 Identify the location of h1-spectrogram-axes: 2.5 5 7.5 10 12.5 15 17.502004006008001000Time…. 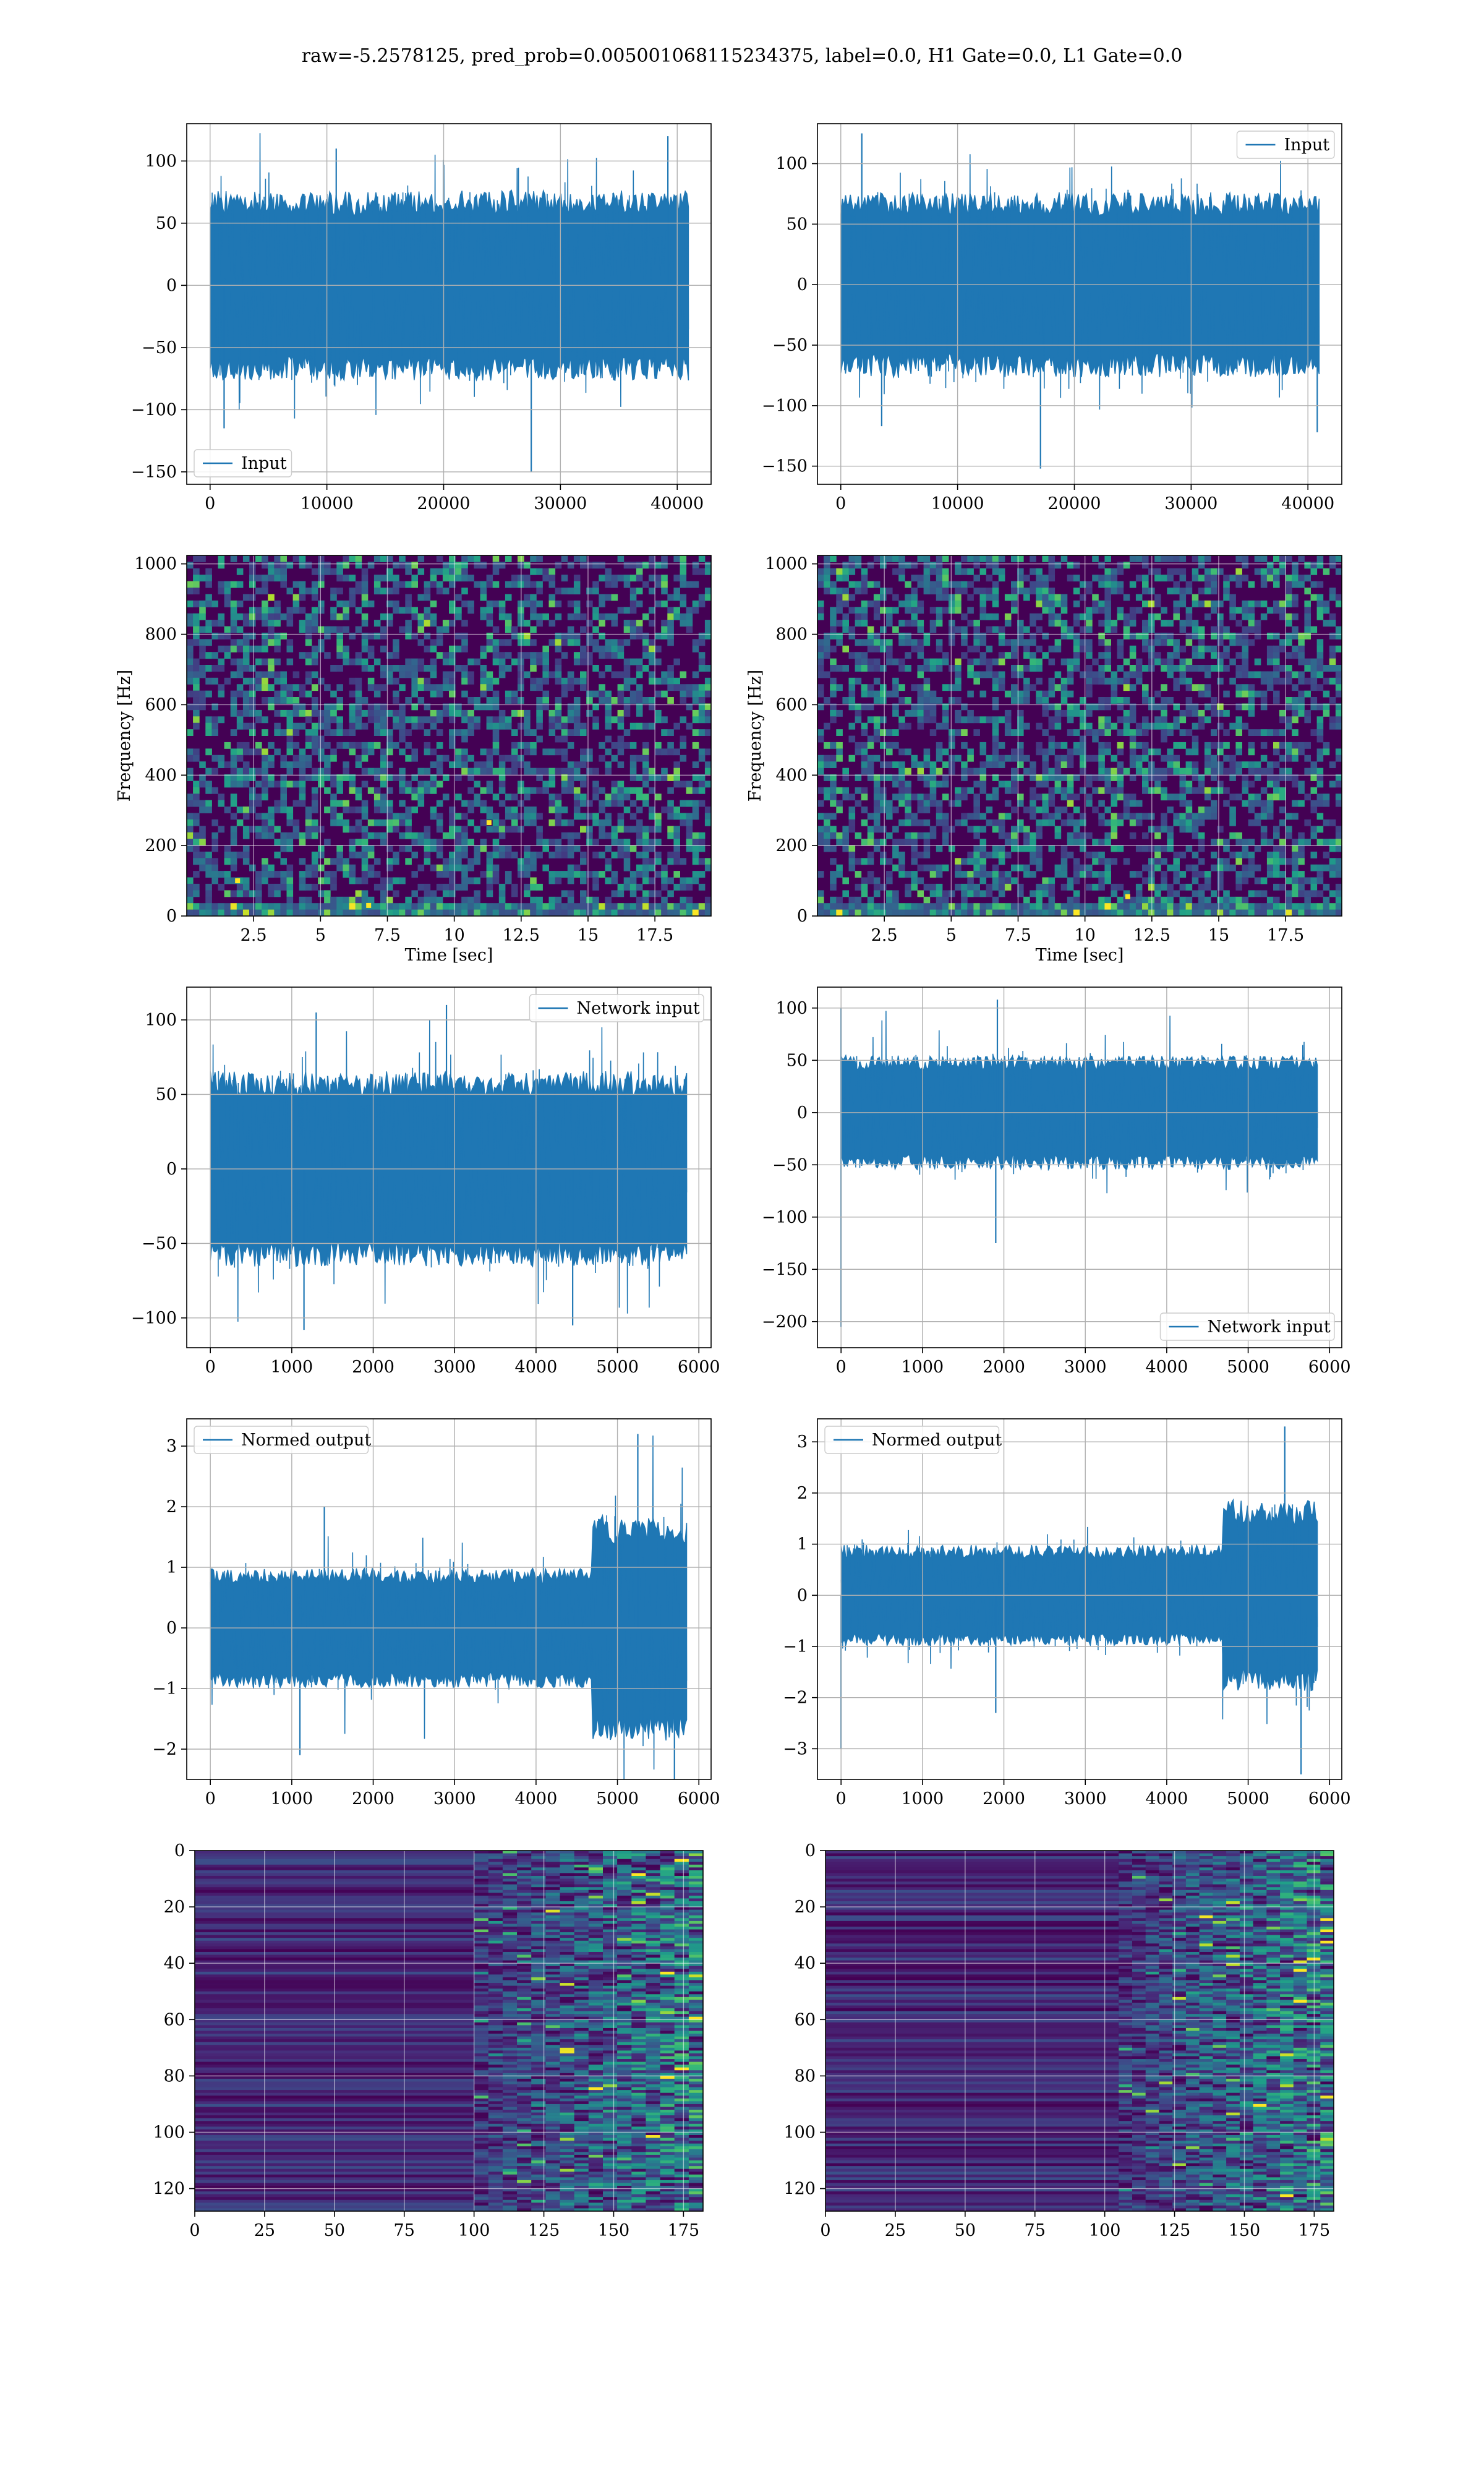
(413, 760).